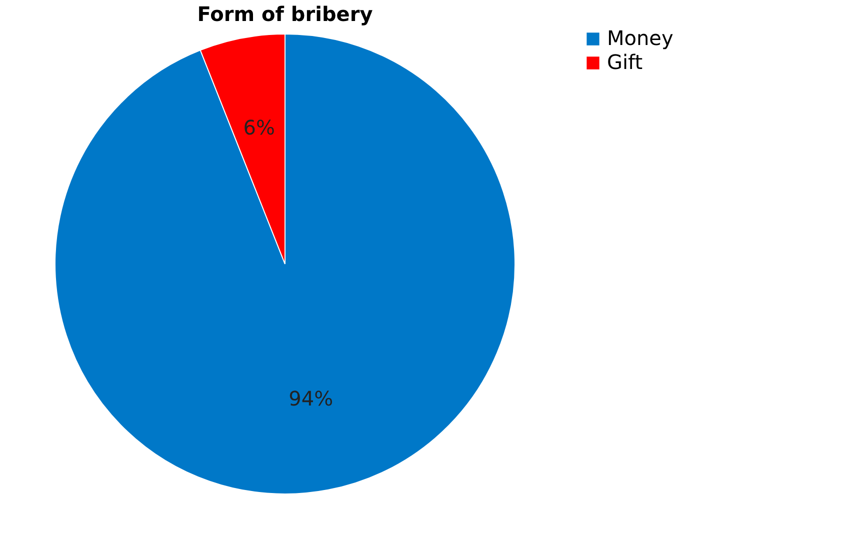 This screenshot has height=539, width=851. What do you see at coordinates (640, 38) in the screenshot?
I see `legend-label: Money` at bounding box center [640, 38].